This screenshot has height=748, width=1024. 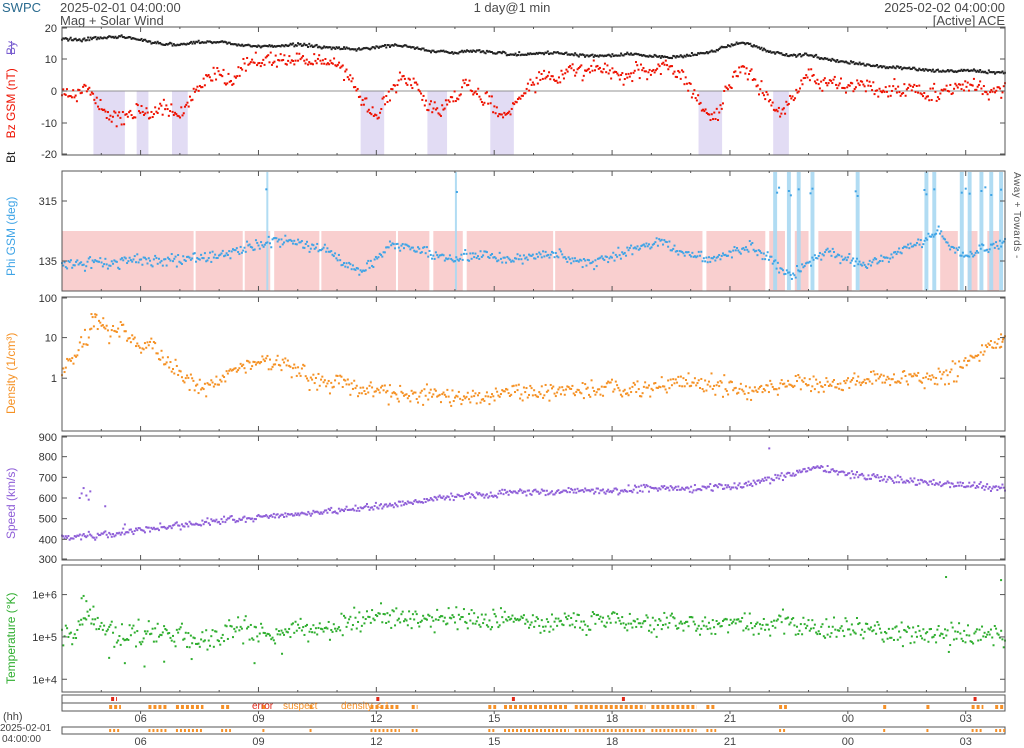 What do you see at coordinates (533, 729) in the screenshot?
I see `time-axis: 06 06 09 09 12 12 15 15 18 18 21 21 00 00 03 03` at bounding box center [533, 729].